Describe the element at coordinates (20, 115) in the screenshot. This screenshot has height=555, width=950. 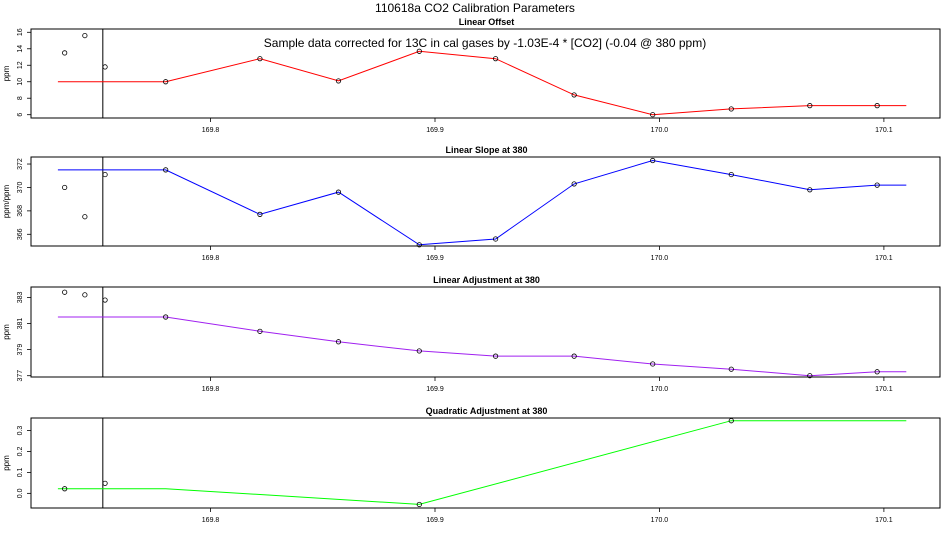
I see `y-tick-label: 6` at that location.